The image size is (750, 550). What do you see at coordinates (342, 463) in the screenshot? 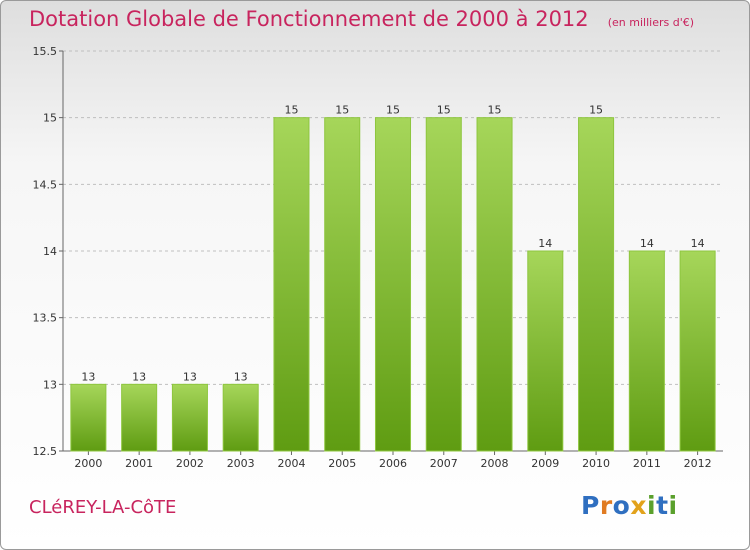
I see `x-tick-label: 2005` at bounding box center [342, 463].